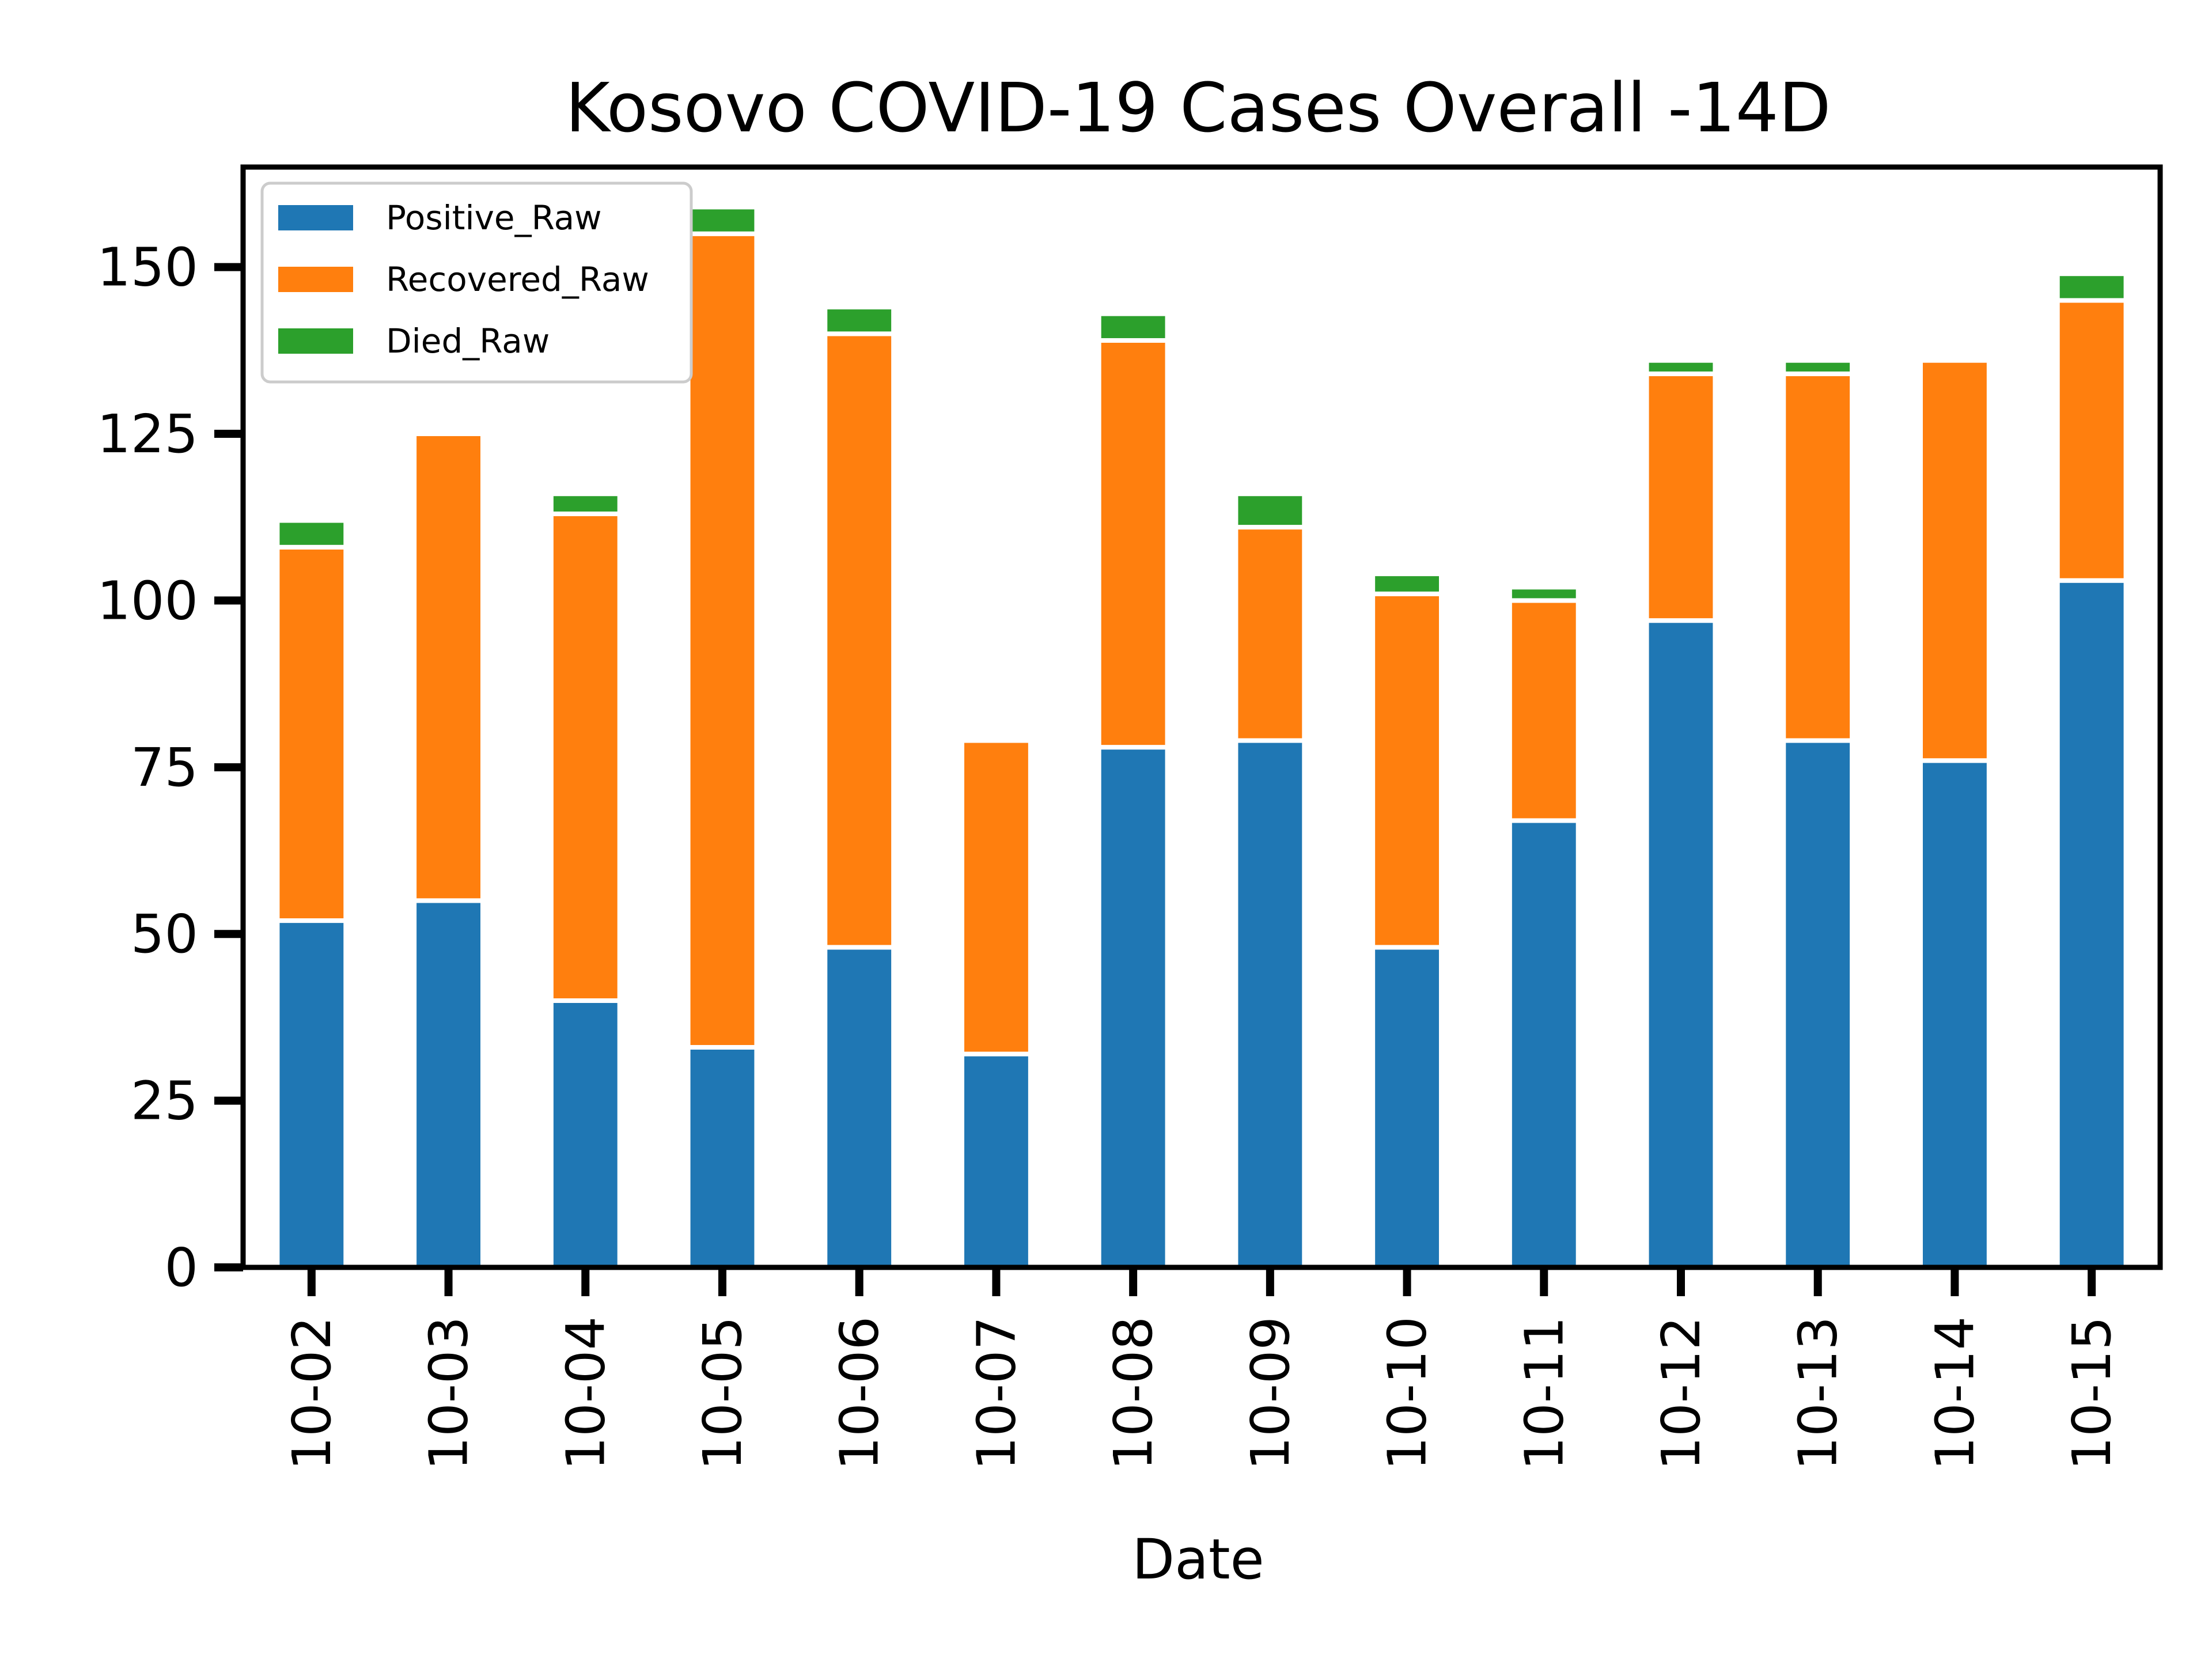 The width and height of the screenshot is (2212, 1662). Describe the element at coordinates (1818, 1393) in the screenshot. I see `x-tick-label-10-13: 10-13` at that location.